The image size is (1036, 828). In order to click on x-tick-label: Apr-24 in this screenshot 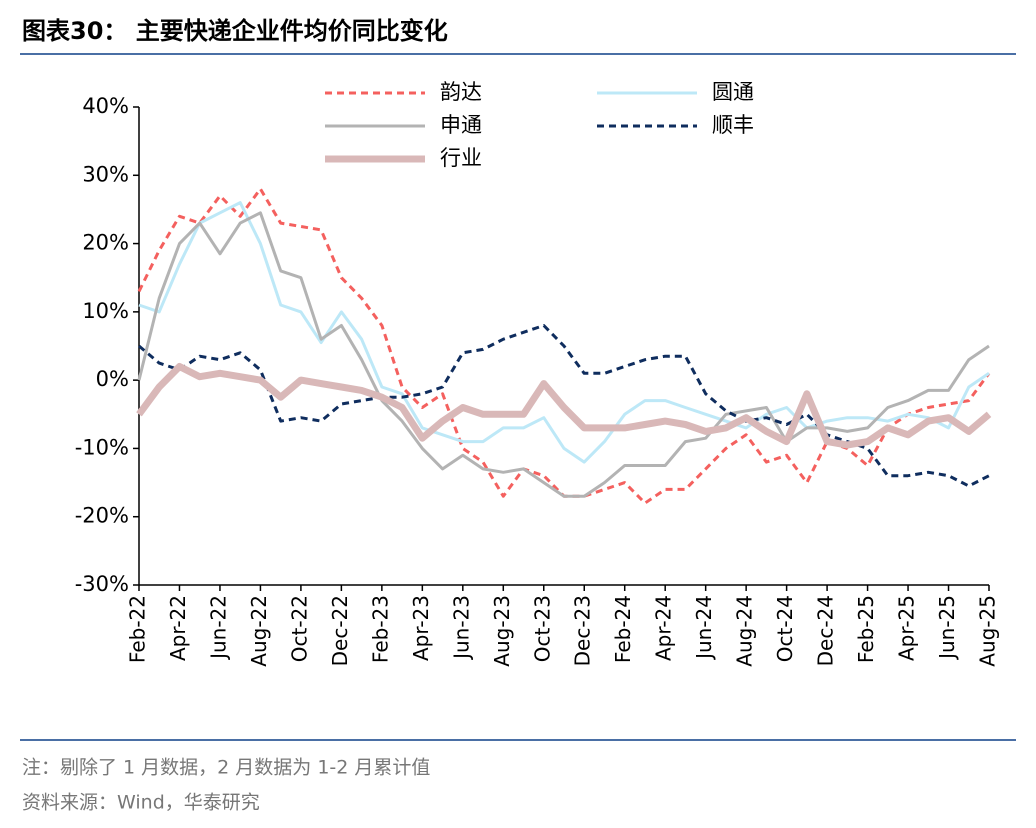, I will do `click(664, 628)`.